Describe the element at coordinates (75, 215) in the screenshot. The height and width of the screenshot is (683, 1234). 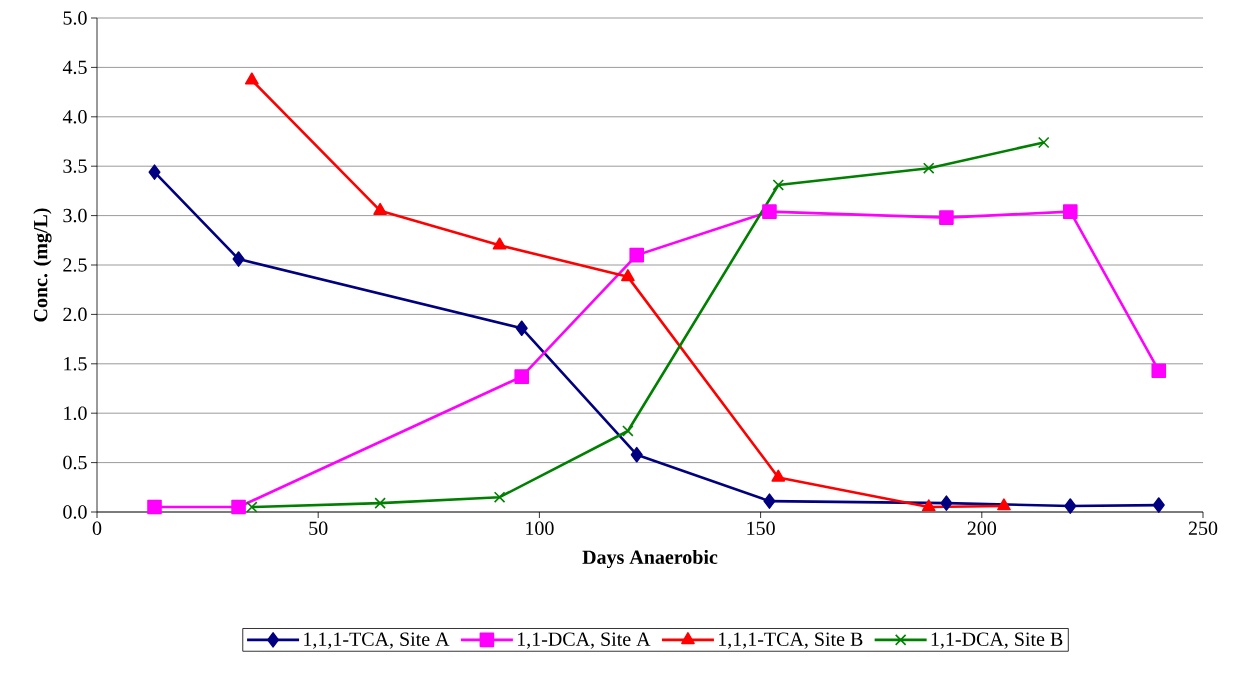
I see `y-tick-label: 3.0` at that location.